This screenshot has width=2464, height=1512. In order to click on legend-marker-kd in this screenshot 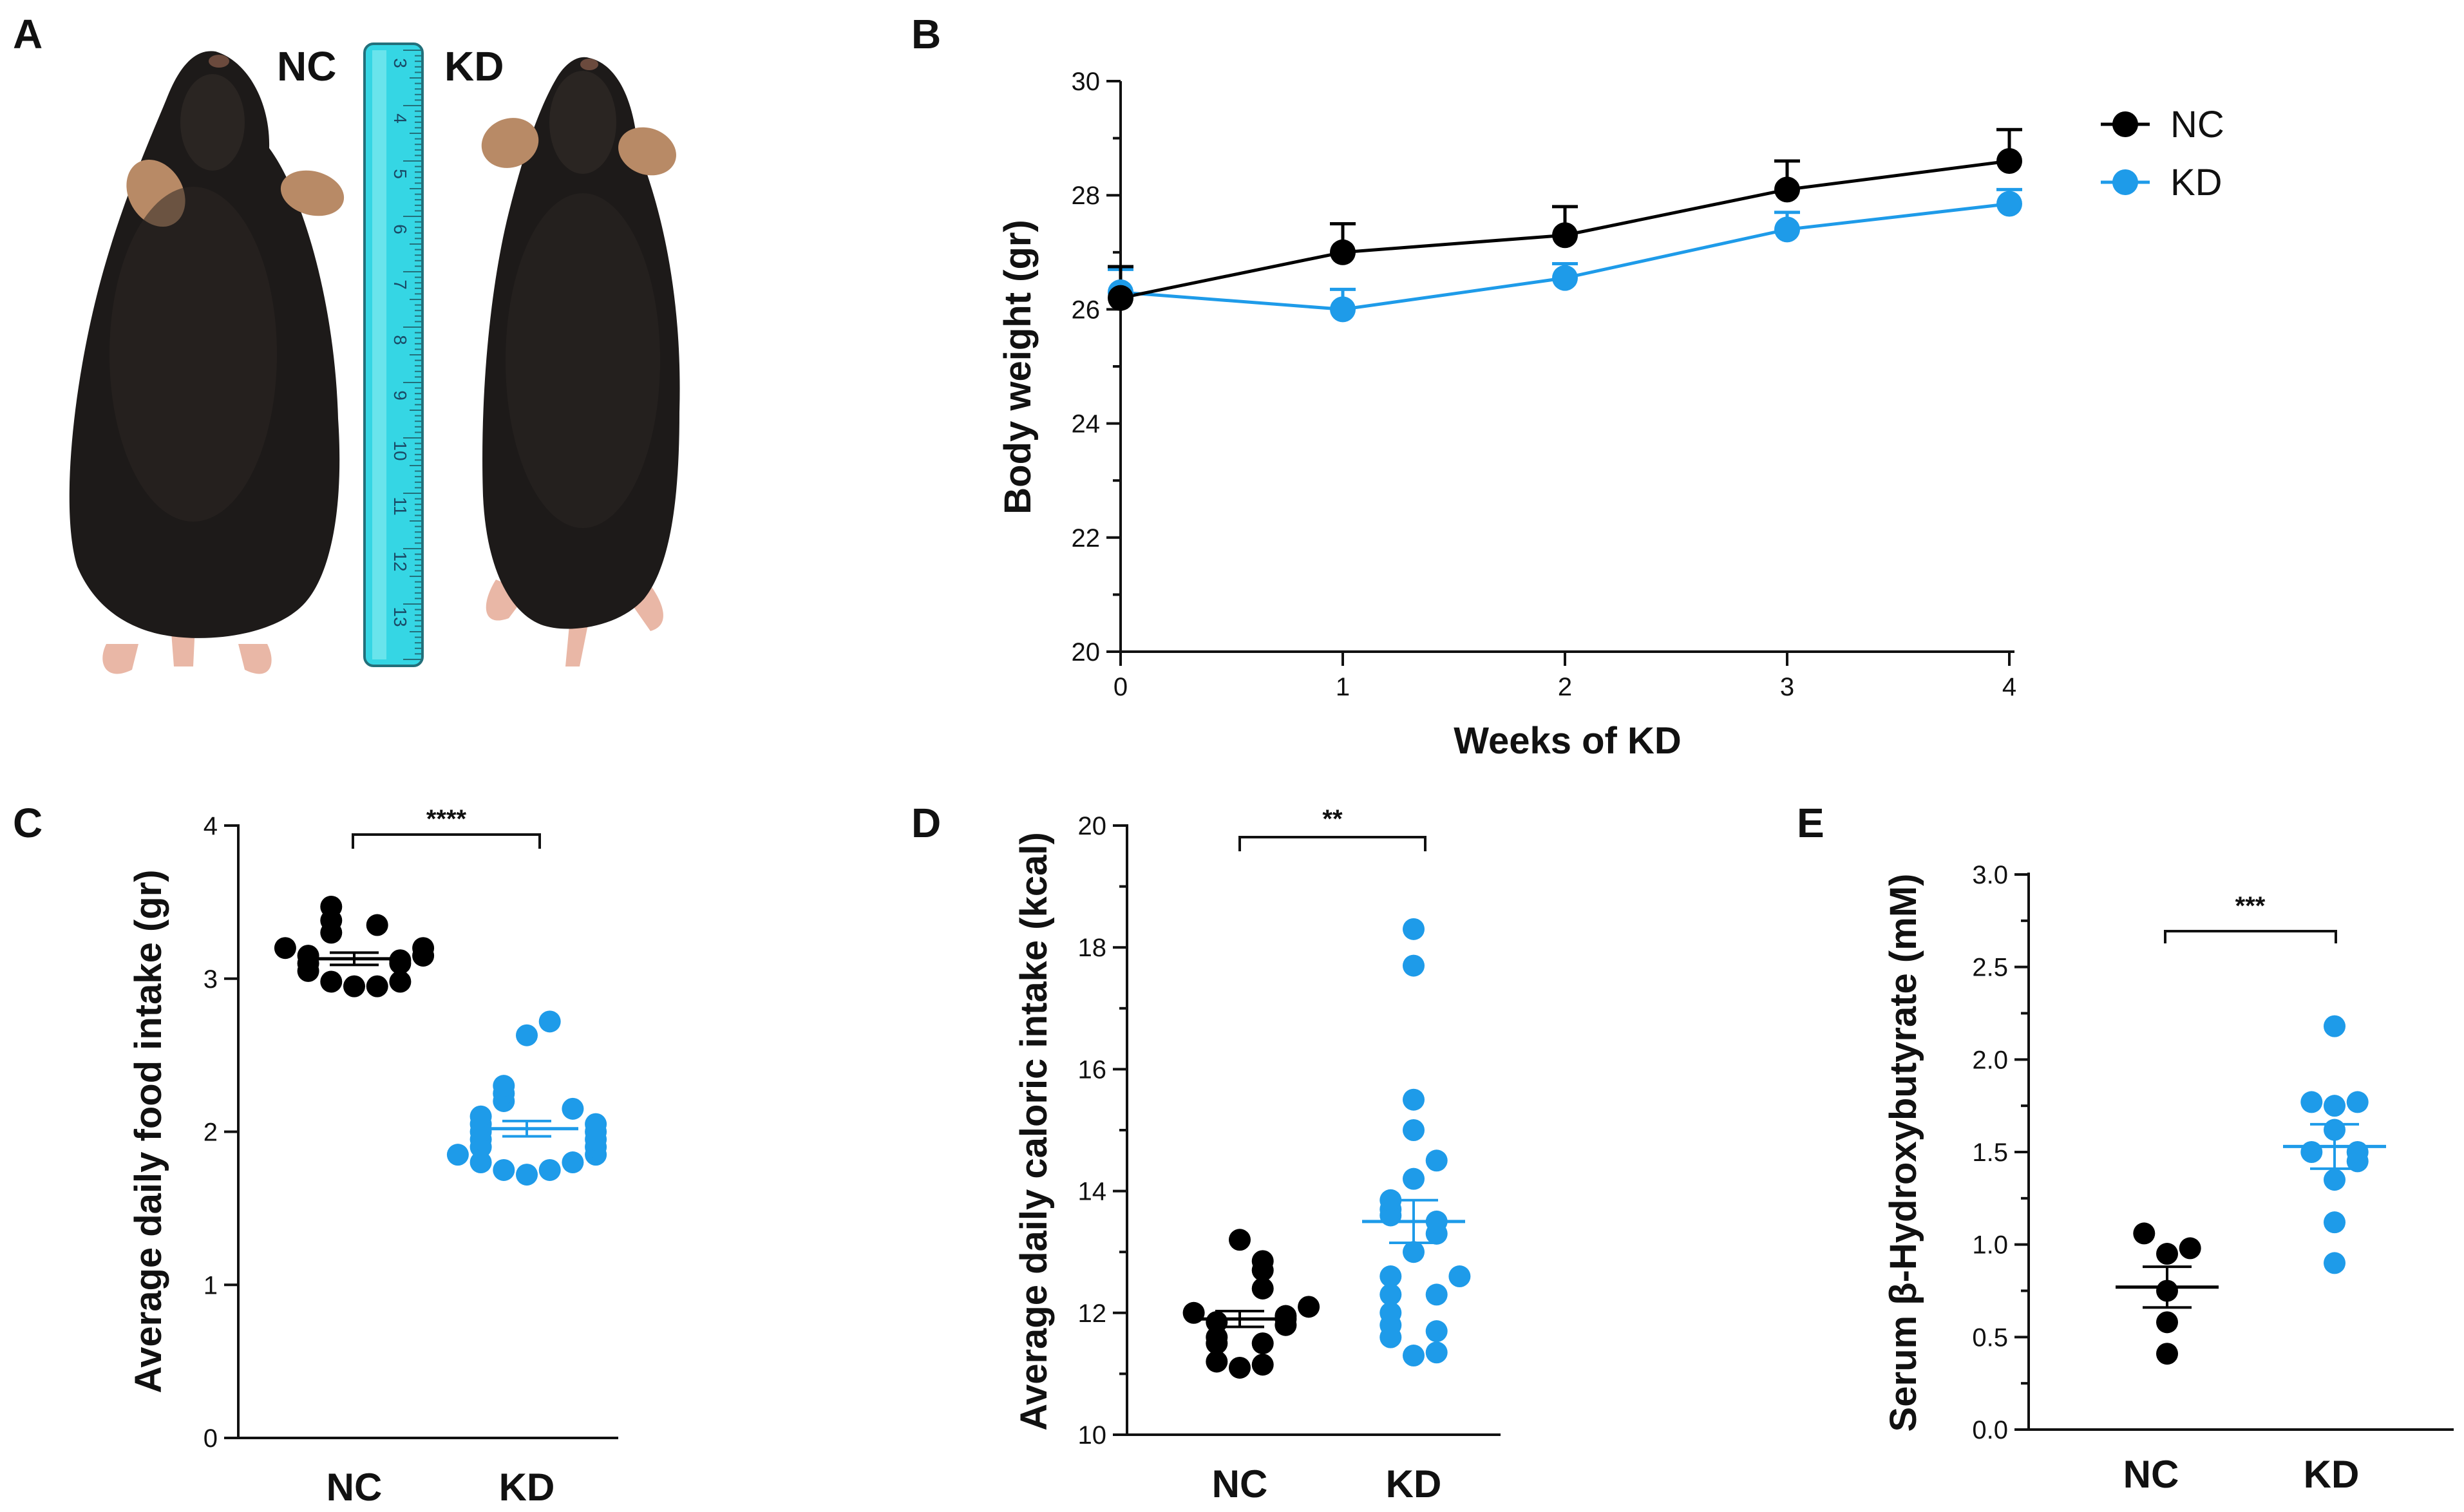, I will do `click(2125, 182)`.